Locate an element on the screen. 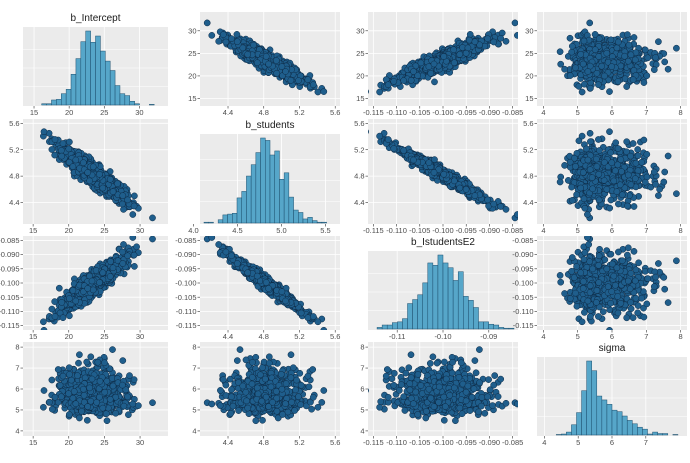 This screenshot has width=690, height=463. y-tick-label: 25 is located at coordinates (360, 53).